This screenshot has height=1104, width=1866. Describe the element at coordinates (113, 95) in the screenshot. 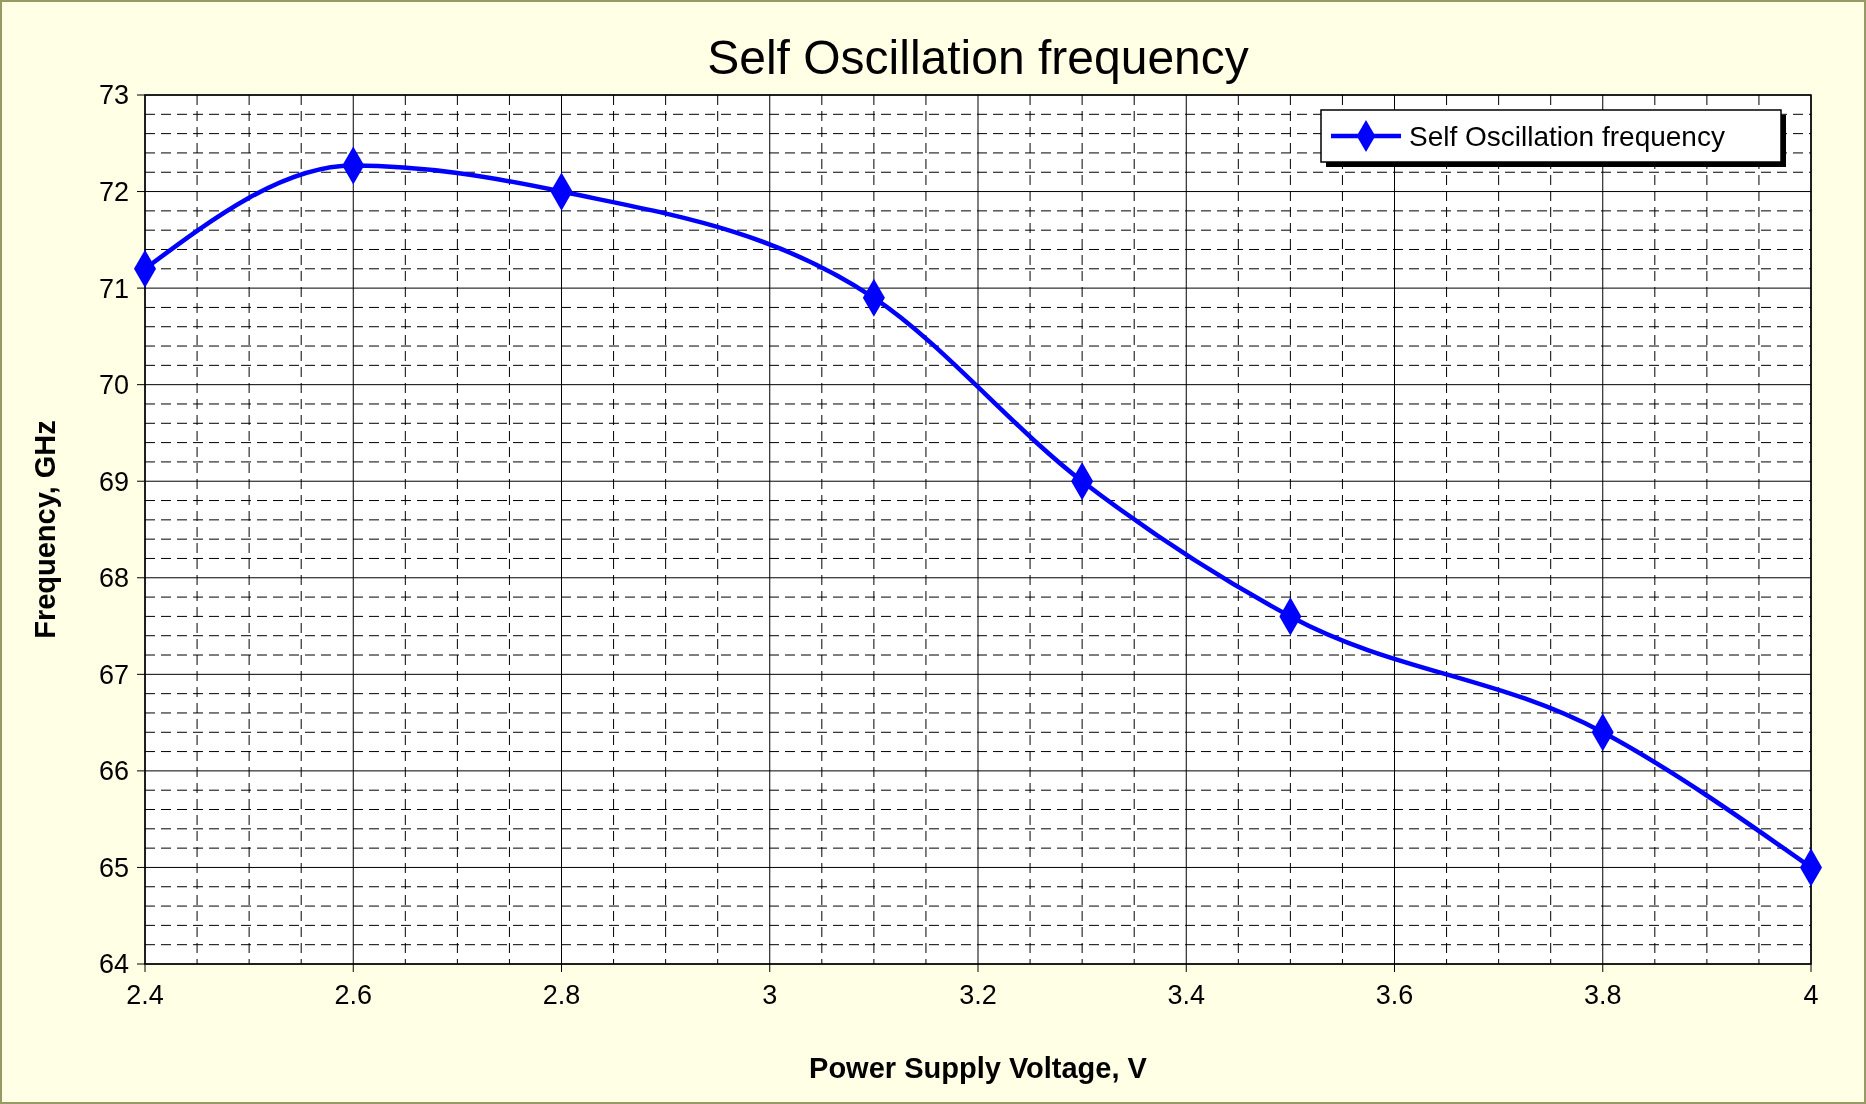

I see `y-tick-label: 73` at that location.